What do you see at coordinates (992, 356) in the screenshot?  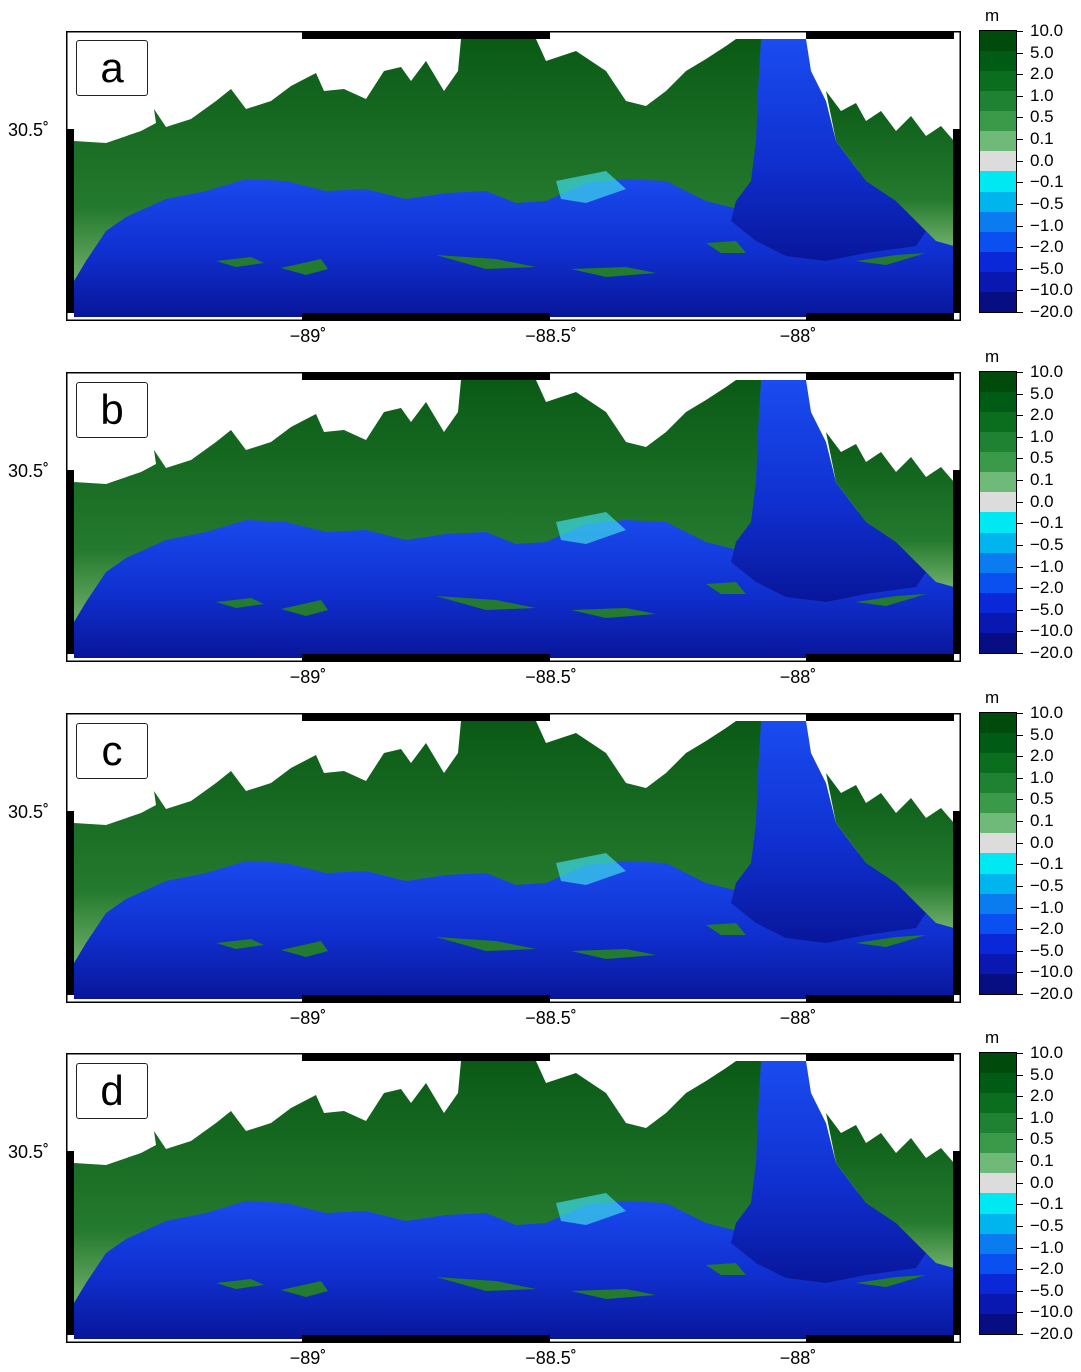 I see `colorbar-unit: m` at bounding box center [992, 356].